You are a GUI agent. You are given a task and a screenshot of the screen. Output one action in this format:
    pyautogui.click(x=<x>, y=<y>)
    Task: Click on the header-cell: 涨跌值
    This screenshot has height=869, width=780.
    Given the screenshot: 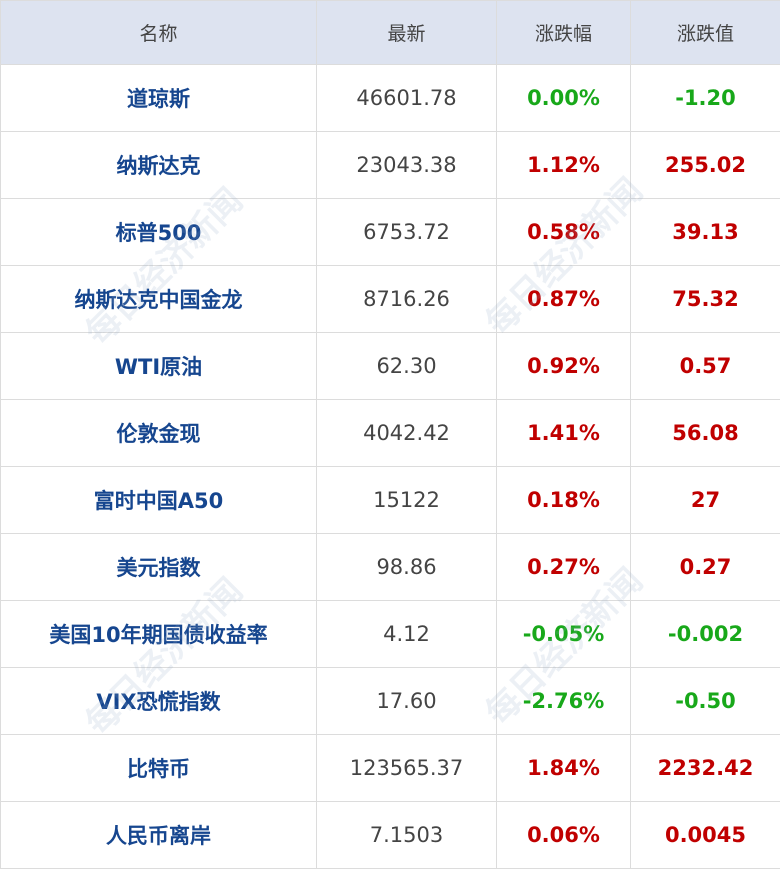 What is the action you would take?
    pyautogui.click(x=705, y=33)
    